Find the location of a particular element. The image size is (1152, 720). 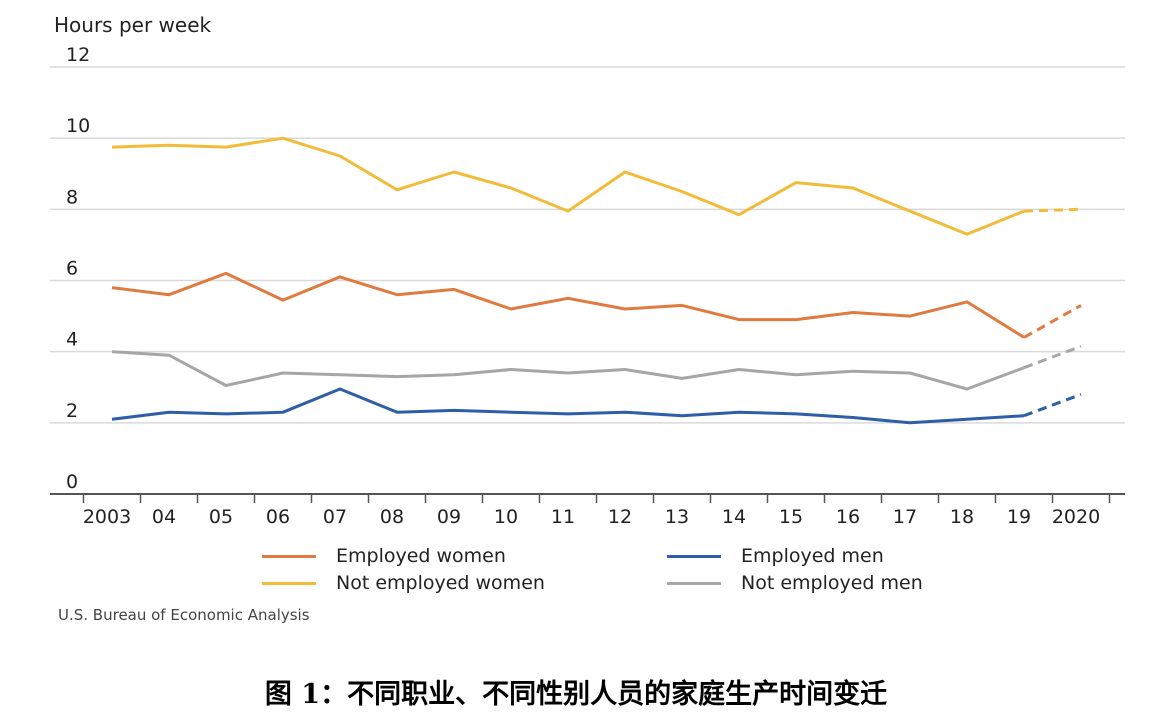

y-tick-label: 6 is located at coordinates (72, 269).